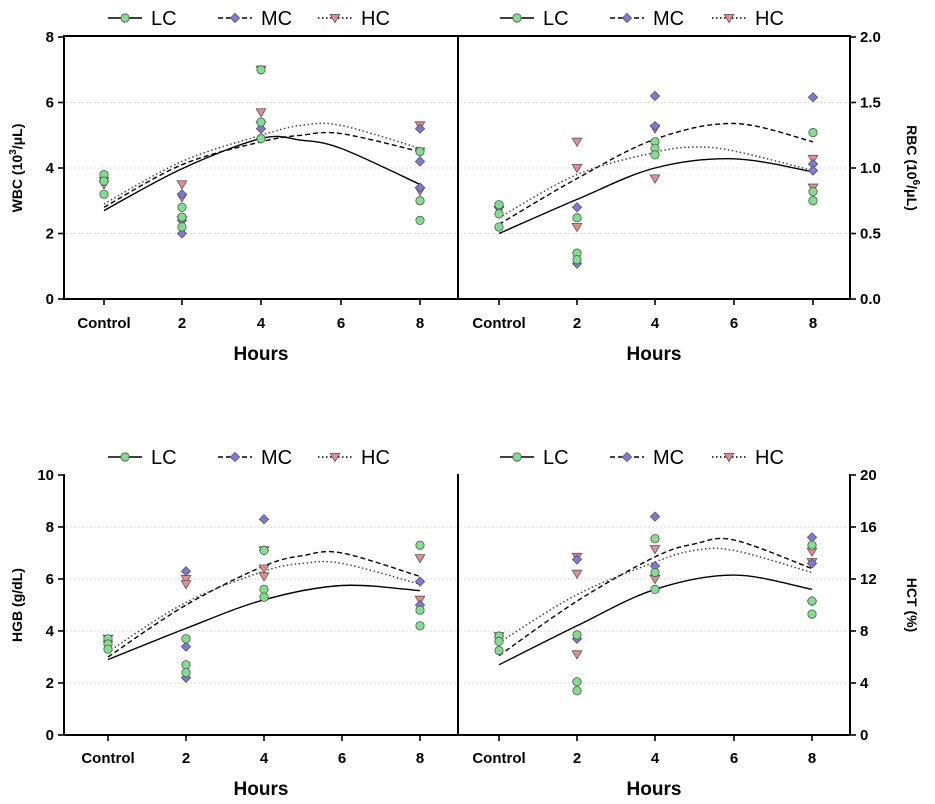 The width and height of the screenshot is (935, 804). I want to click on y-tick-label: 2.0, so click(870, 37).